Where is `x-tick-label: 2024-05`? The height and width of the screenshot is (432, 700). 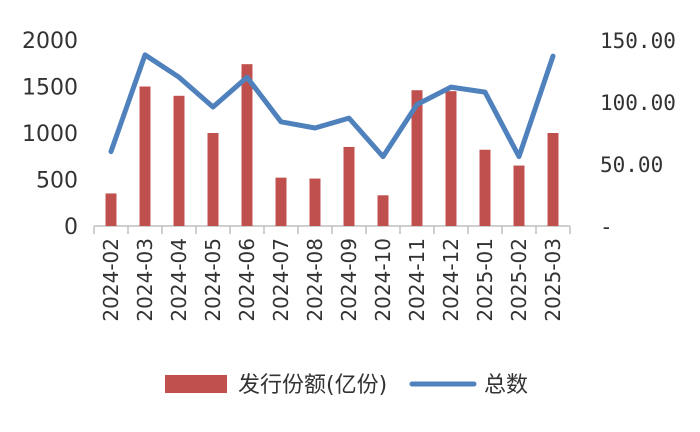 x-tick-label: 2024-05 is located at coordinates (213, 280).